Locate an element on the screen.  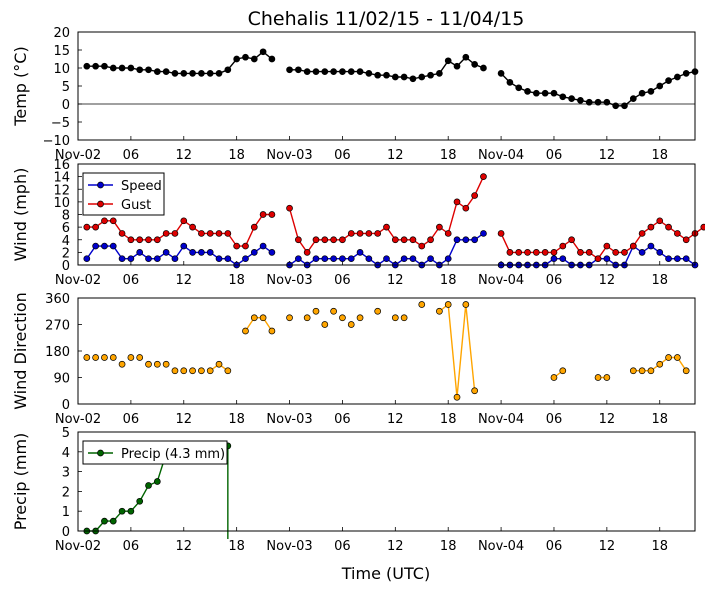
precip-legend-swatch-marker is located at coordinates (100, 453).